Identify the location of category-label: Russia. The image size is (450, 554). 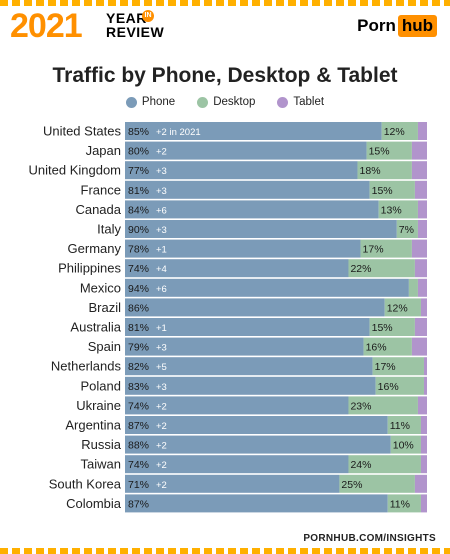
(101, 444).